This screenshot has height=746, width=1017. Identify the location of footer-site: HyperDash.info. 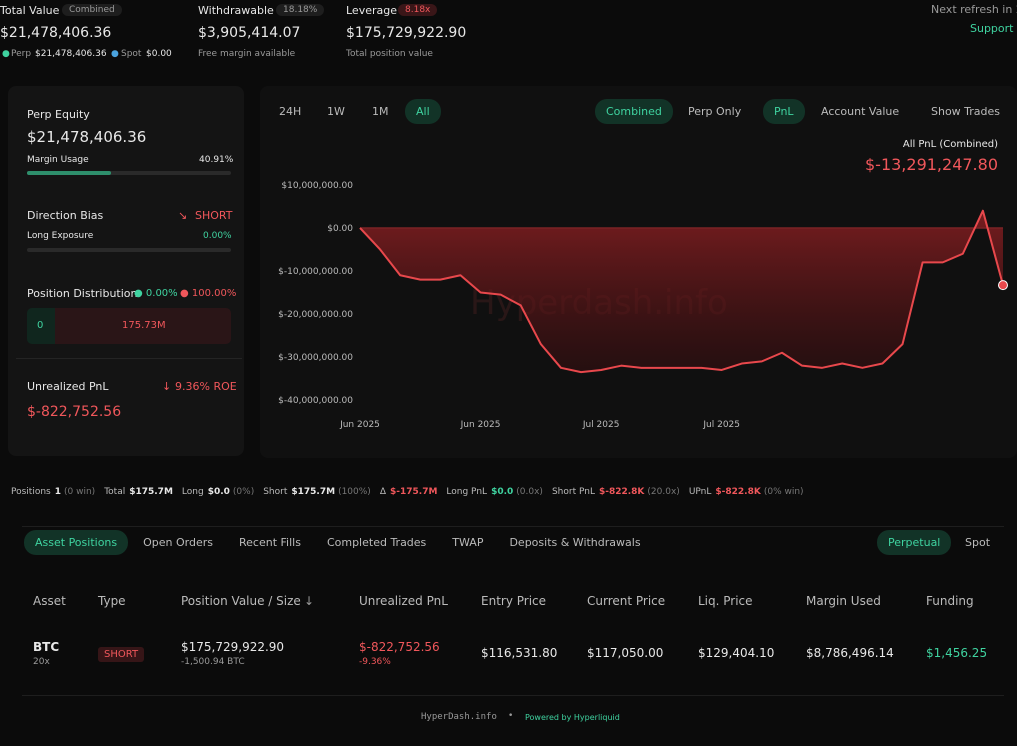
(459, 717).